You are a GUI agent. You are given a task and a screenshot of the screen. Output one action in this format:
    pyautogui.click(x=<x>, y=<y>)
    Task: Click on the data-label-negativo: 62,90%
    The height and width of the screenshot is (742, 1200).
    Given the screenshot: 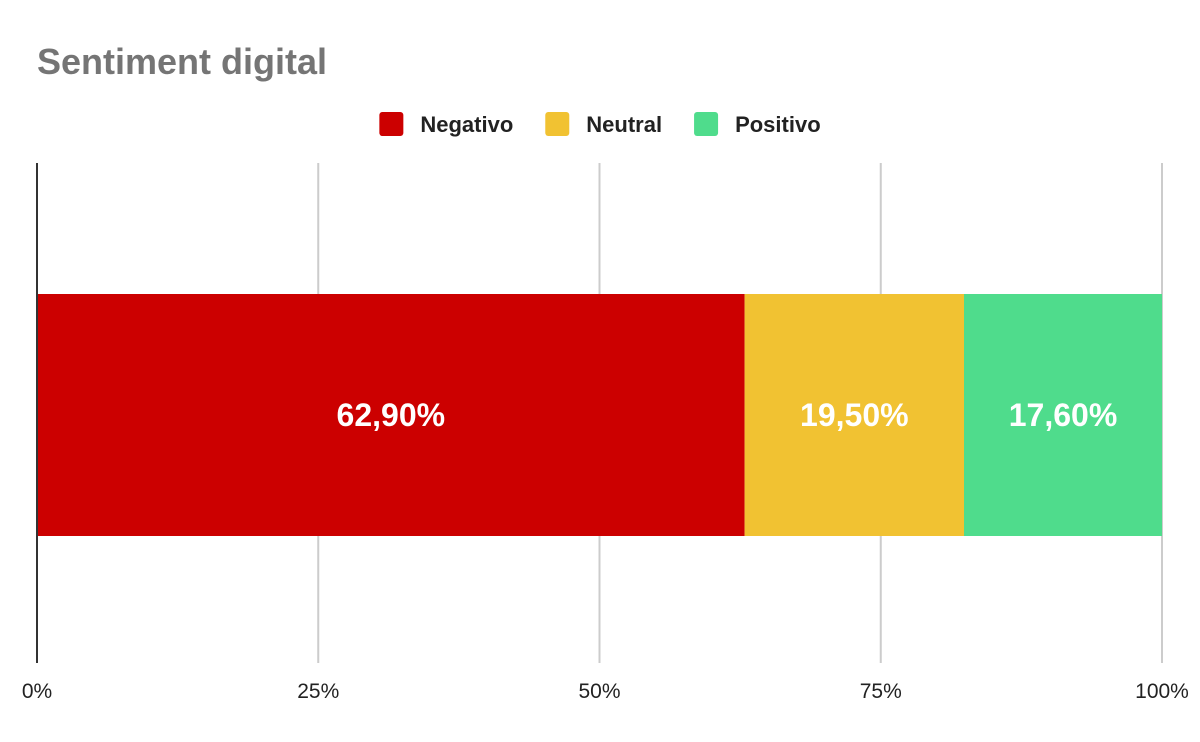 What is the action you would take?
    pyautogui.click(x=391, y=415)
    